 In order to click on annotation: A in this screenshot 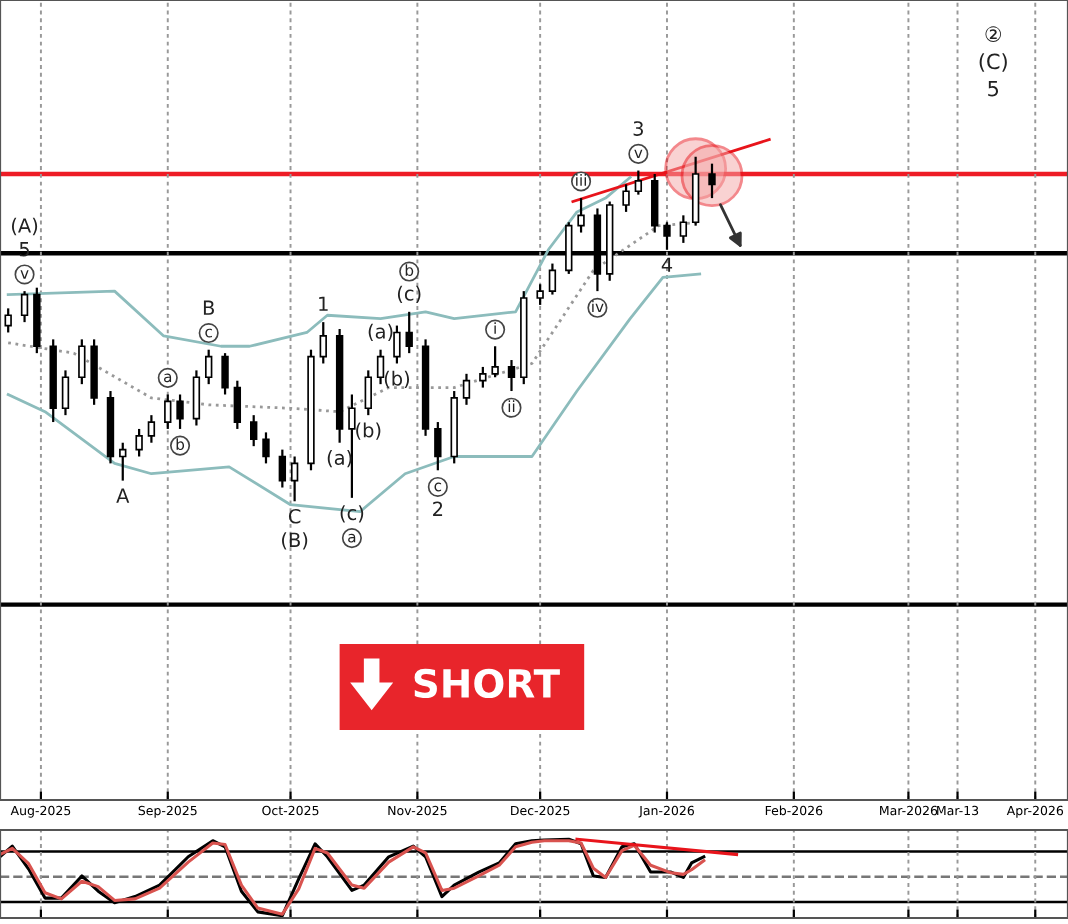, I will do `click(123, 495)`.